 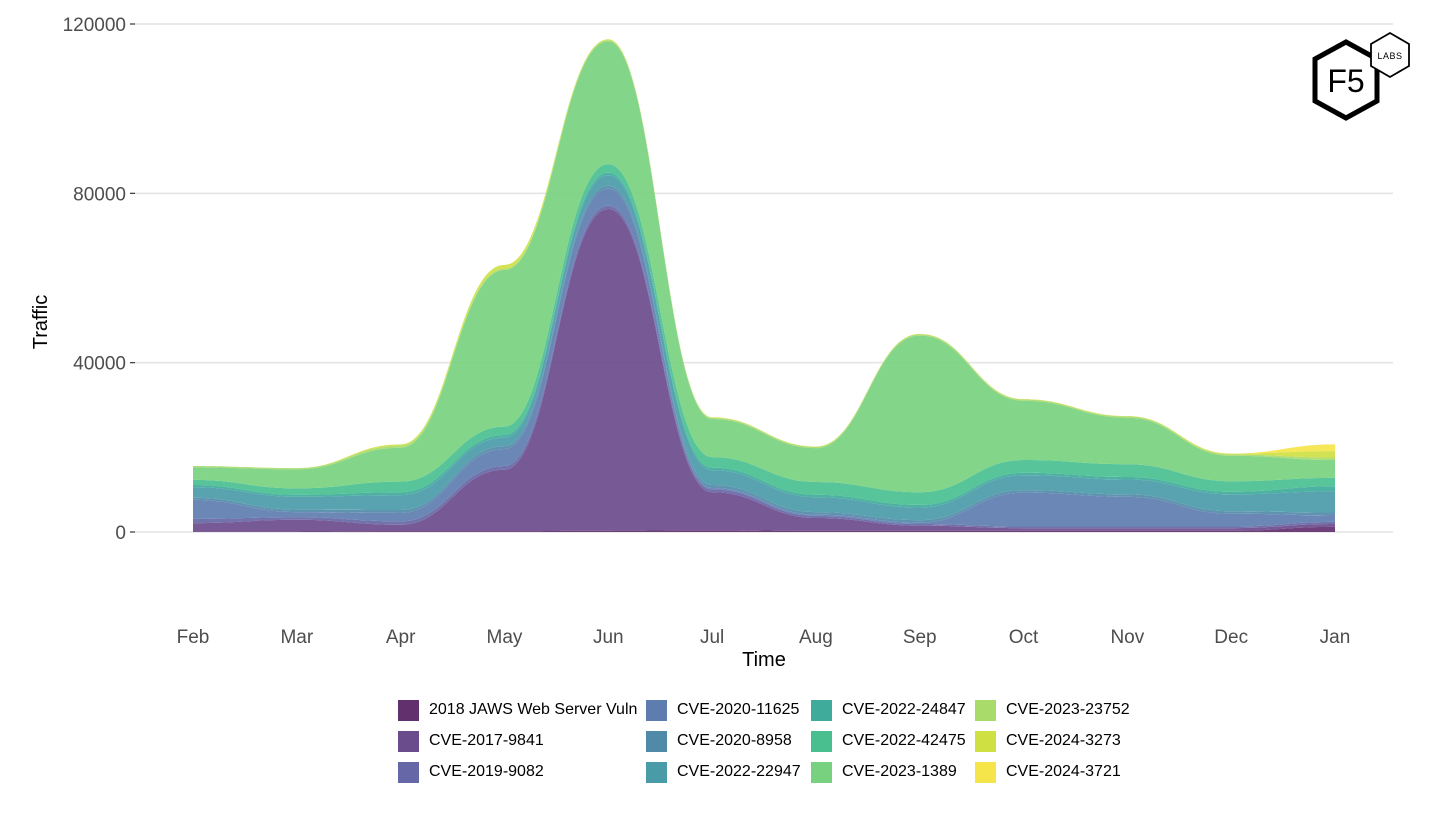 What do you see at coordinates (1335, 637) in the screenshot?
I see `x-tick-label: Jan` at bounding box center [1335, 637].